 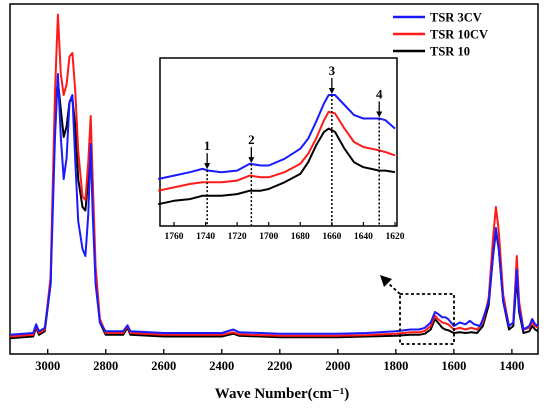 What do you see at coordinates (251, 139) in the screenshot?
I see `peak-label-2: 2` at bounding box center [251, 139].